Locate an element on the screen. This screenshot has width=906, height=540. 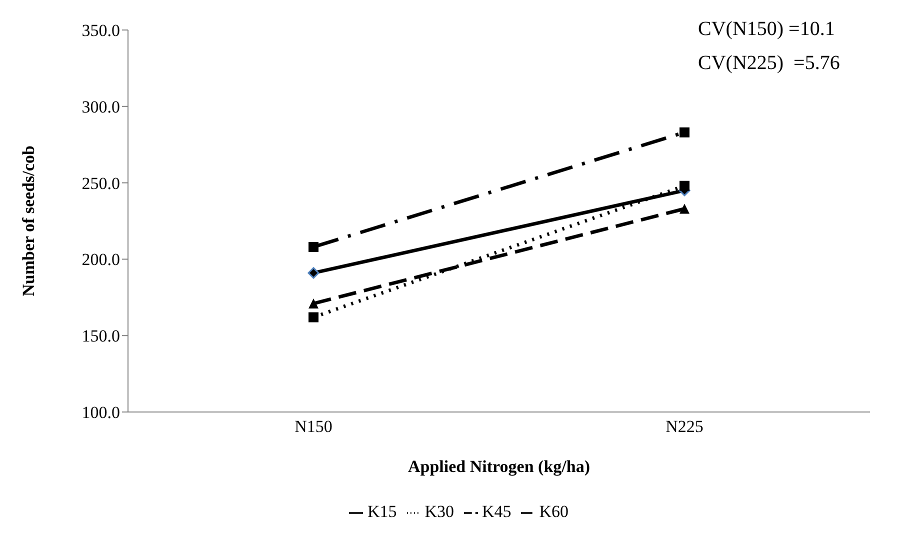
y-tick-label: 200.0 is located at coordinates (101, 260).